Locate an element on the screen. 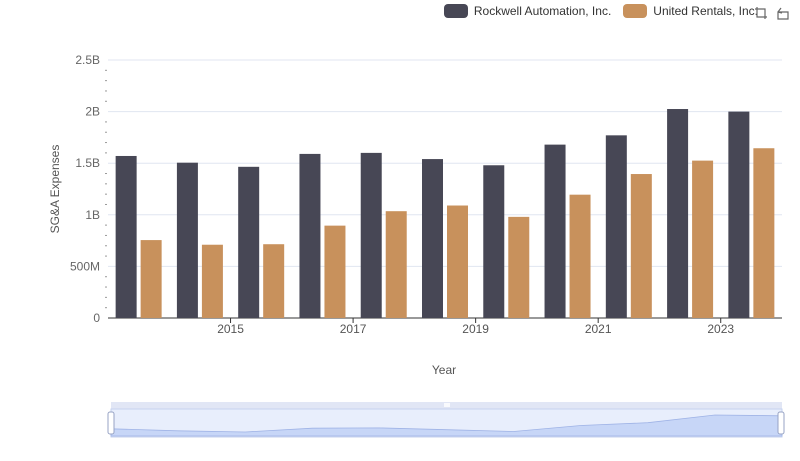 The width and height of the screenshot is (800, 461). bar-rockwell-2021 is located at coordinates (555, 231).